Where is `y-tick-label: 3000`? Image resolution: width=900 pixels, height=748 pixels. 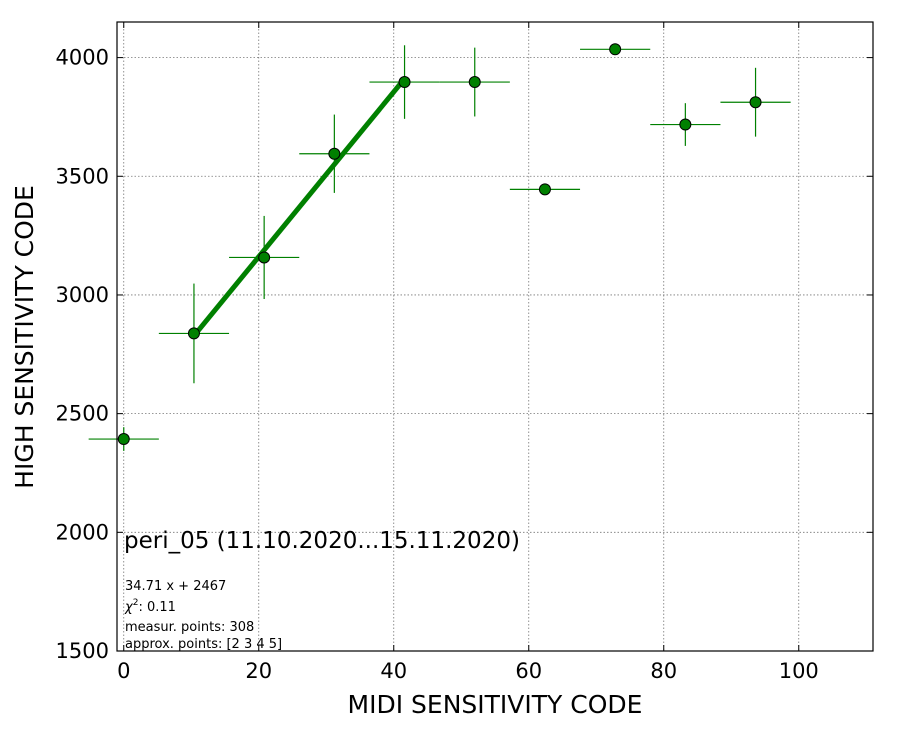 y-tick-label: 3000 is located at coordinates (82, 295).